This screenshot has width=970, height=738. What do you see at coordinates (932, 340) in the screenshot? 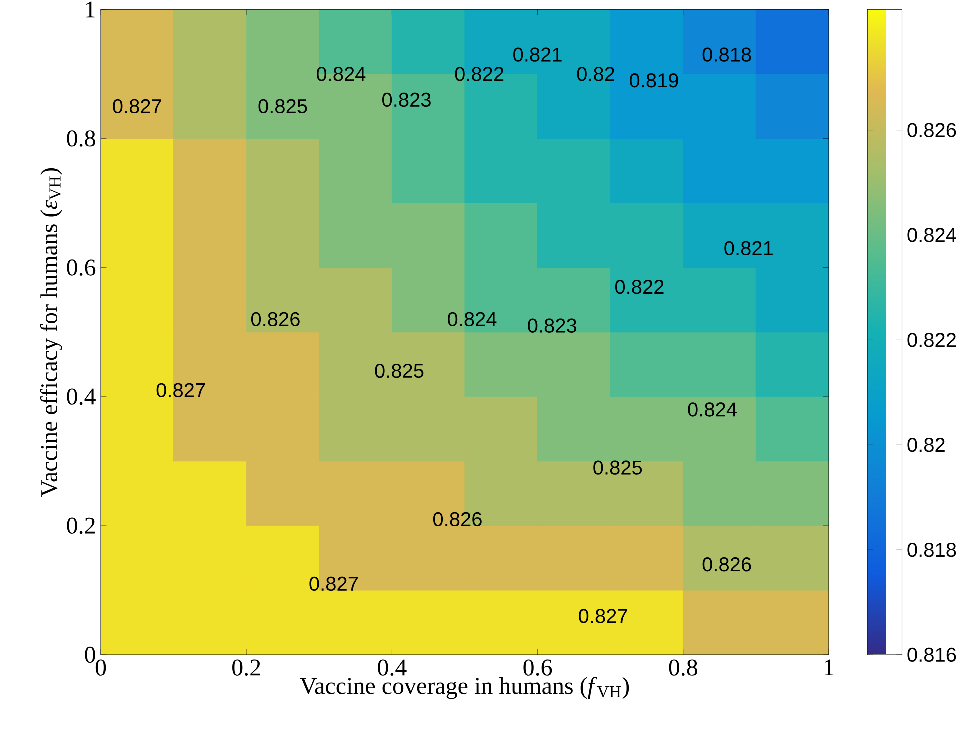
I see `color-bar-label: 0.822` at bounding box center [932, 340].